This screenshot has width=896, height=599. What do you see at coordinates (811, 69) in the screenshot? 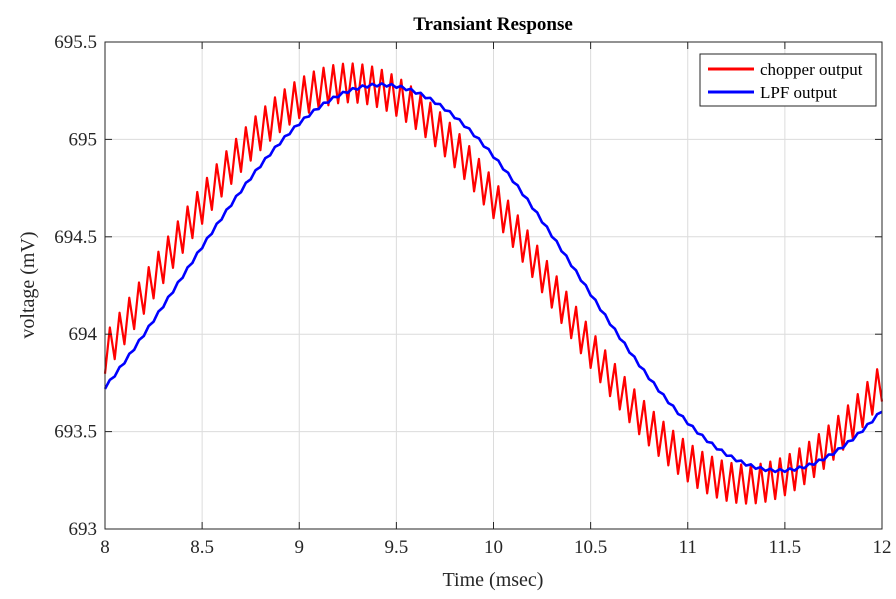
I see `legend-label-chopper-output: chopper output` at bounding box center [811, 69].